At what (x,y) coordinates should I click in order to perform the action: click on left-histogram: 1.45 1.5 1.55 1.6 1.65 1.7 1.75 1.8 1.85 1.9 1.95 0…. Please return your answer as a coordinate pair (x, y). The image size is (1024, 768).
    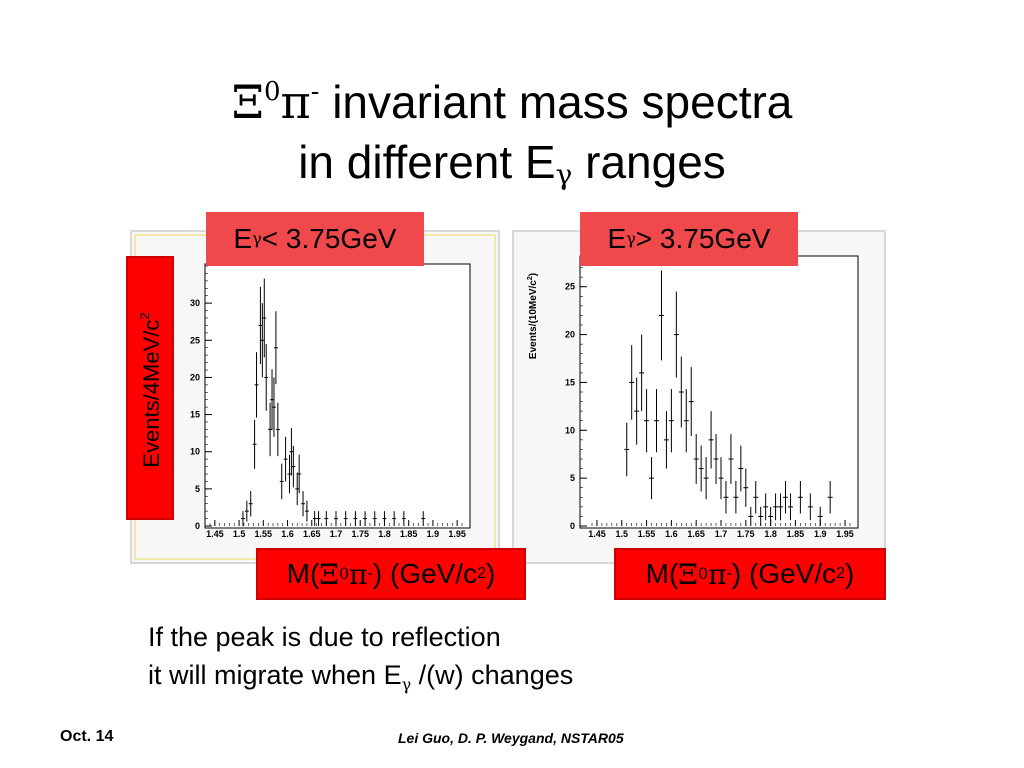
    Looking at the image, I should click on (330, 401).